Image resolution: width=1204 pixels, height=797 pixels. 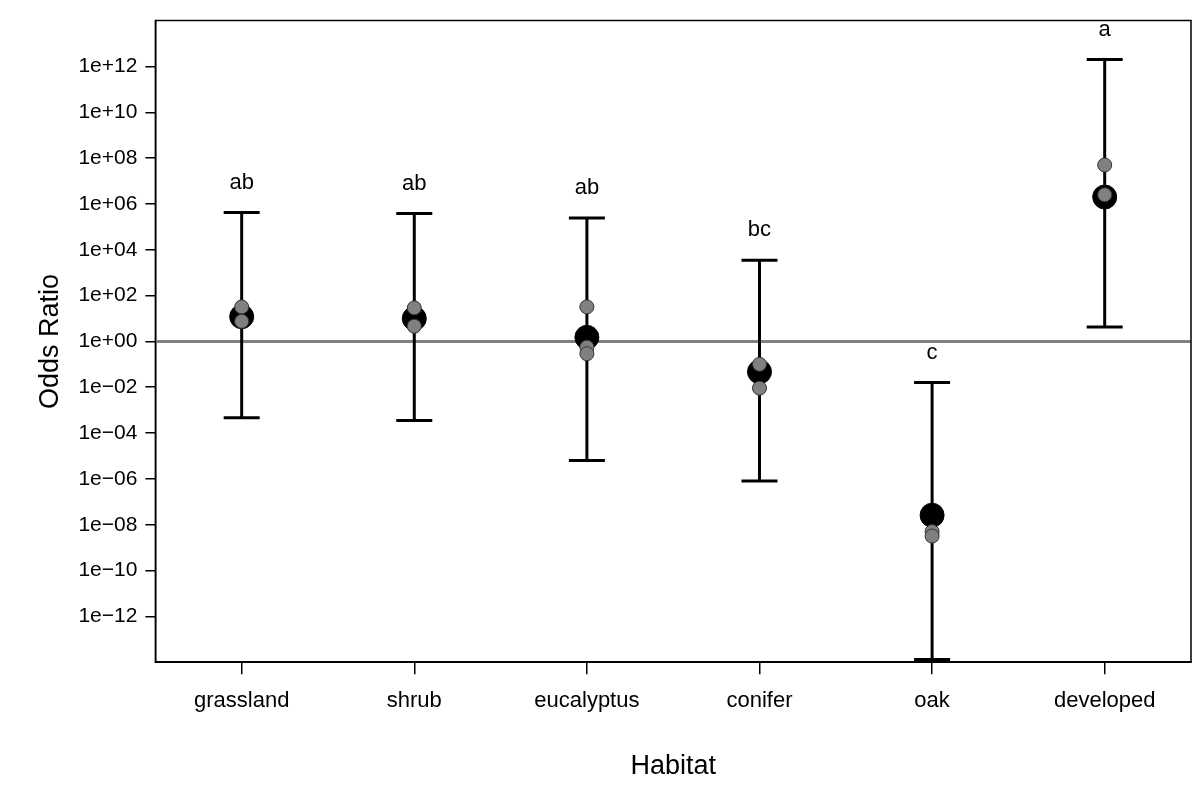 What do you see at coordinates (108, 386) in the screenshot?
I see `y-tick-label: 1e−02` at bounding box center [108, 386].